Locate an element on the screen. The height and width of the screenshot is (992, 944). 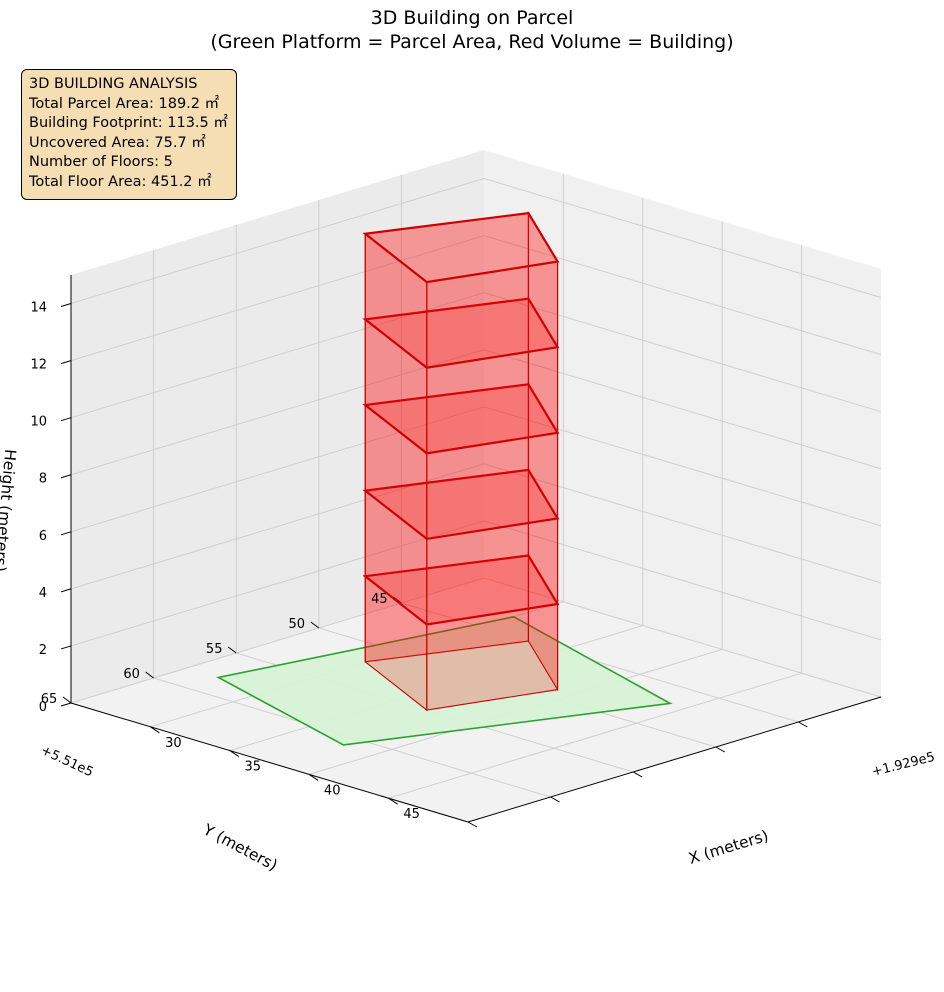
info-line-floors: Number of Floors: 5 is located at coordinates (101, 162).